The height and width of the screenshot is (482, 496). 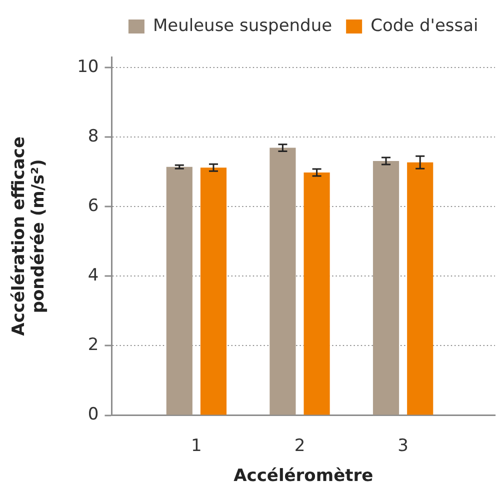 I want to click on x-tick-label: 3, so click(x=403, y=446).